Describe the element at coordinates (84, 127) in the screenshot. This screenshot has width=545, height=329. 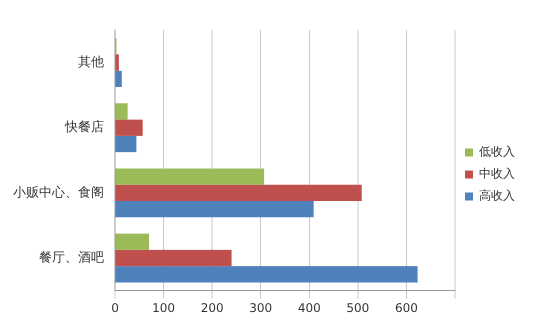
I see `y-tick-label: 快餐店` at that location.